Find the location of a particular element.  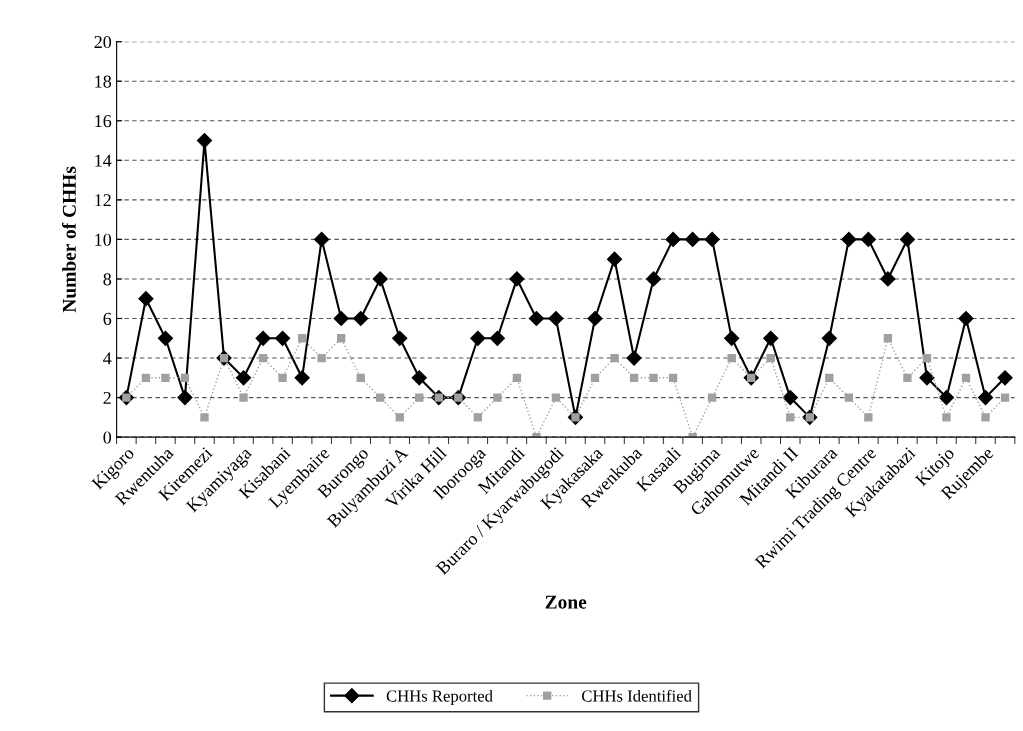

y-tick-label: 10 is located at coordinates (103, 239).